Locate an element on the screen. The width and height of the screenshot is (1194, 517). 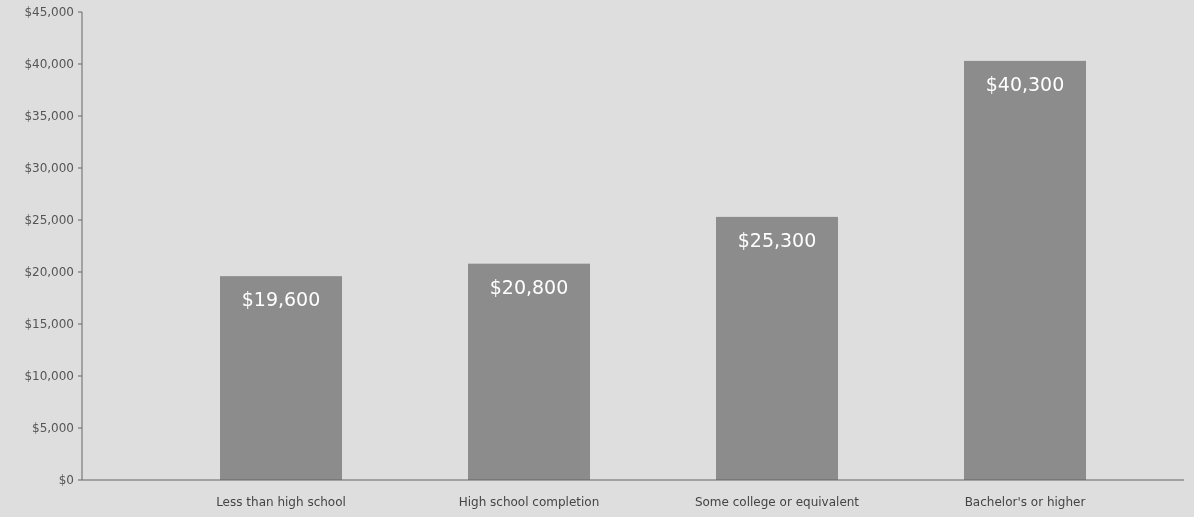
y-tick-label: $5,000 is located at coordinates (53, 428).